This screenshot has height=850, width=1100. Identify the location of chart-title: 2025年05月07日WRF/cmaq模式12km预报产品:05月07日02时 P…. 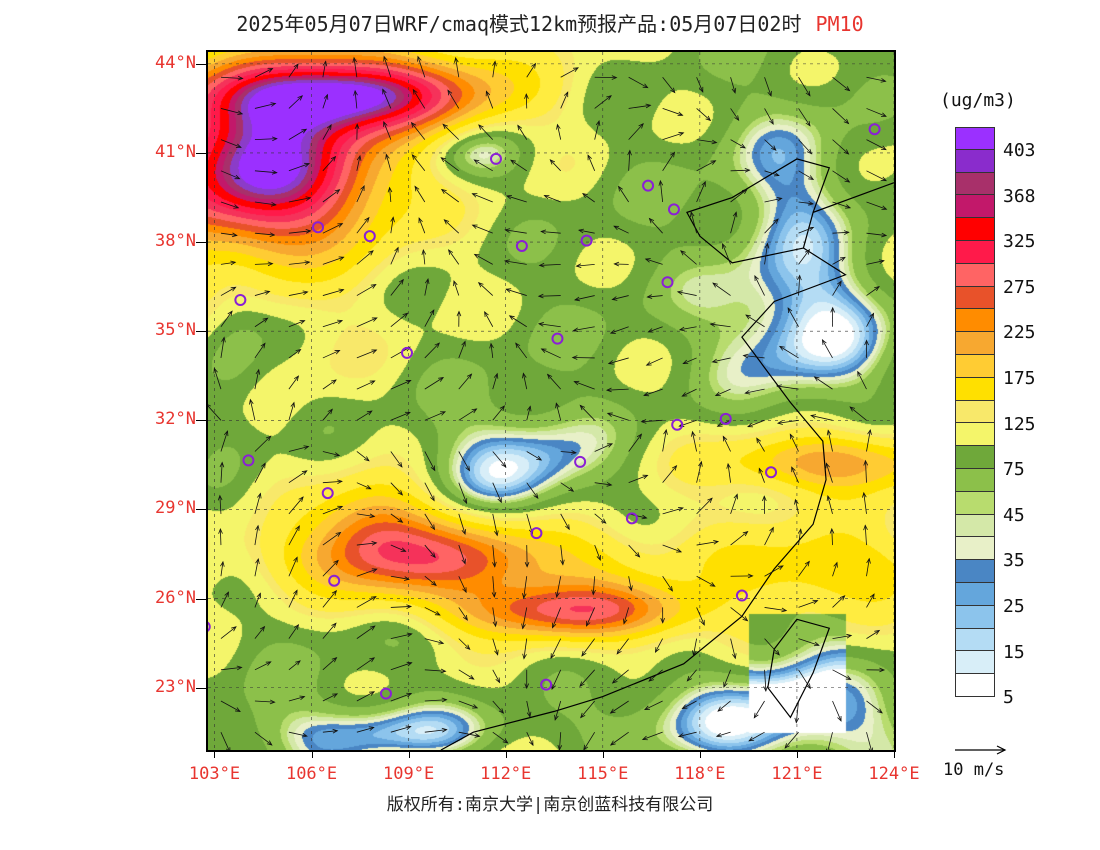
(550, 22).